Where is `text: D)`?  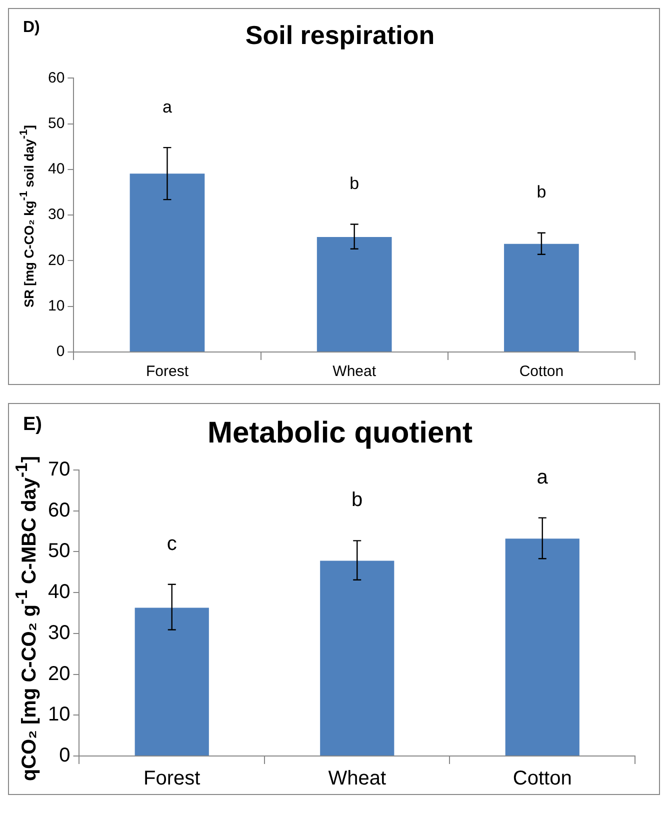 text: D) is located at coordinates (31, 28).